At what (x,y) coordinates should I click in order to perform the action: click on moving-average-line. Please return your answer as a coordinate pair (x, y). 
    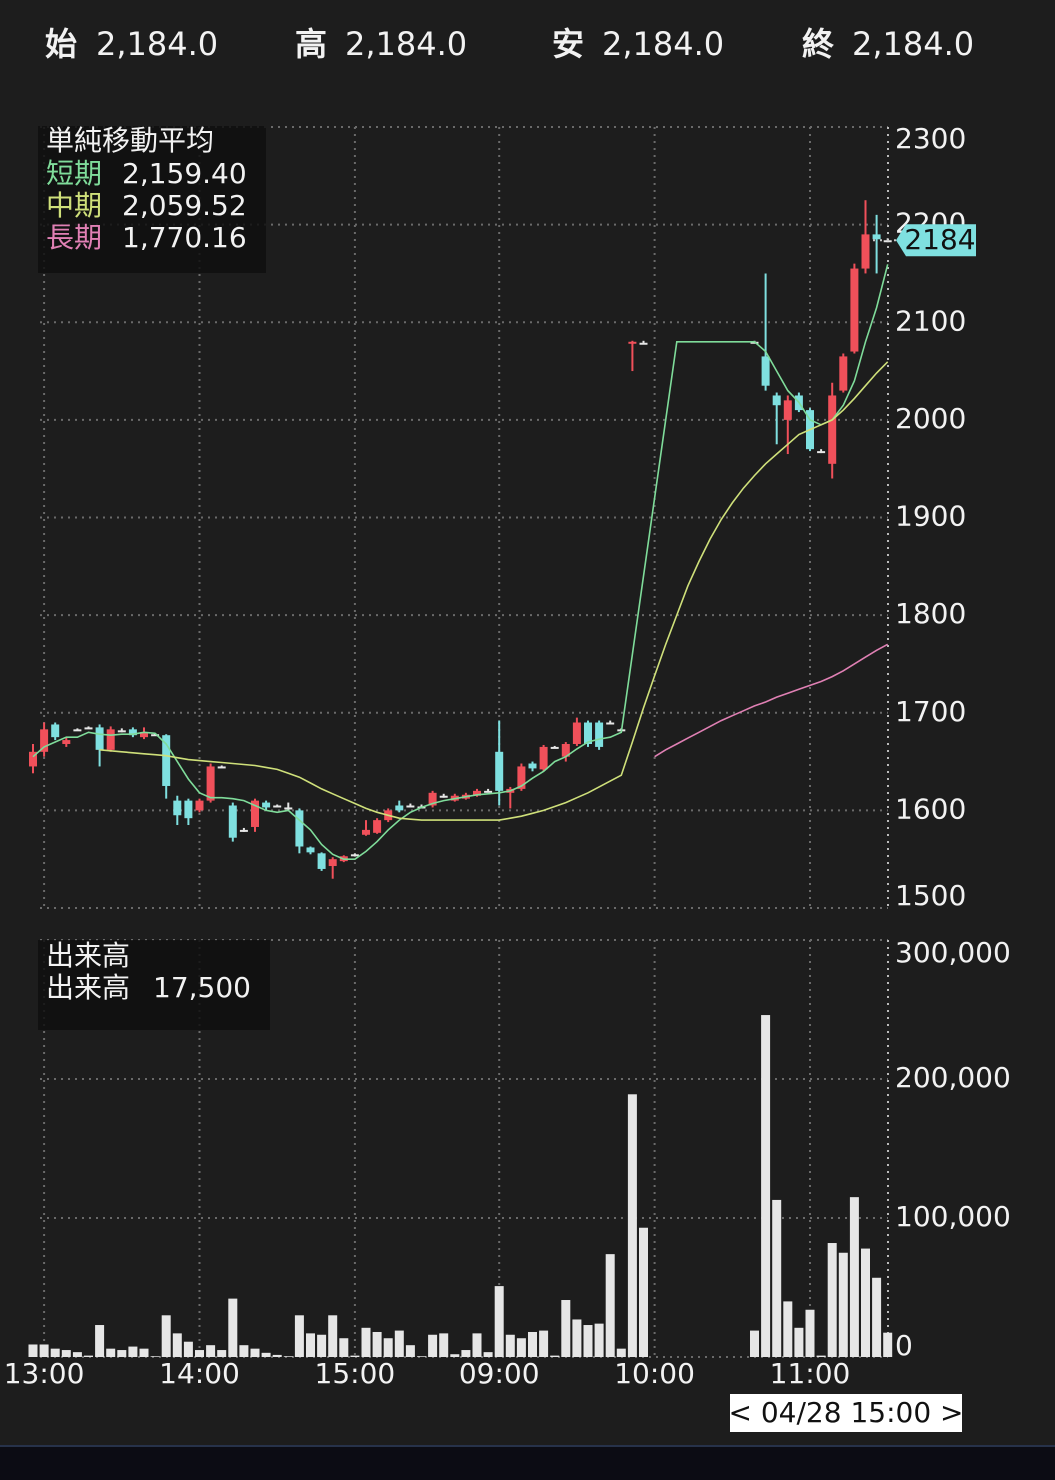
    Looking at the image, I should click on (771, 700).